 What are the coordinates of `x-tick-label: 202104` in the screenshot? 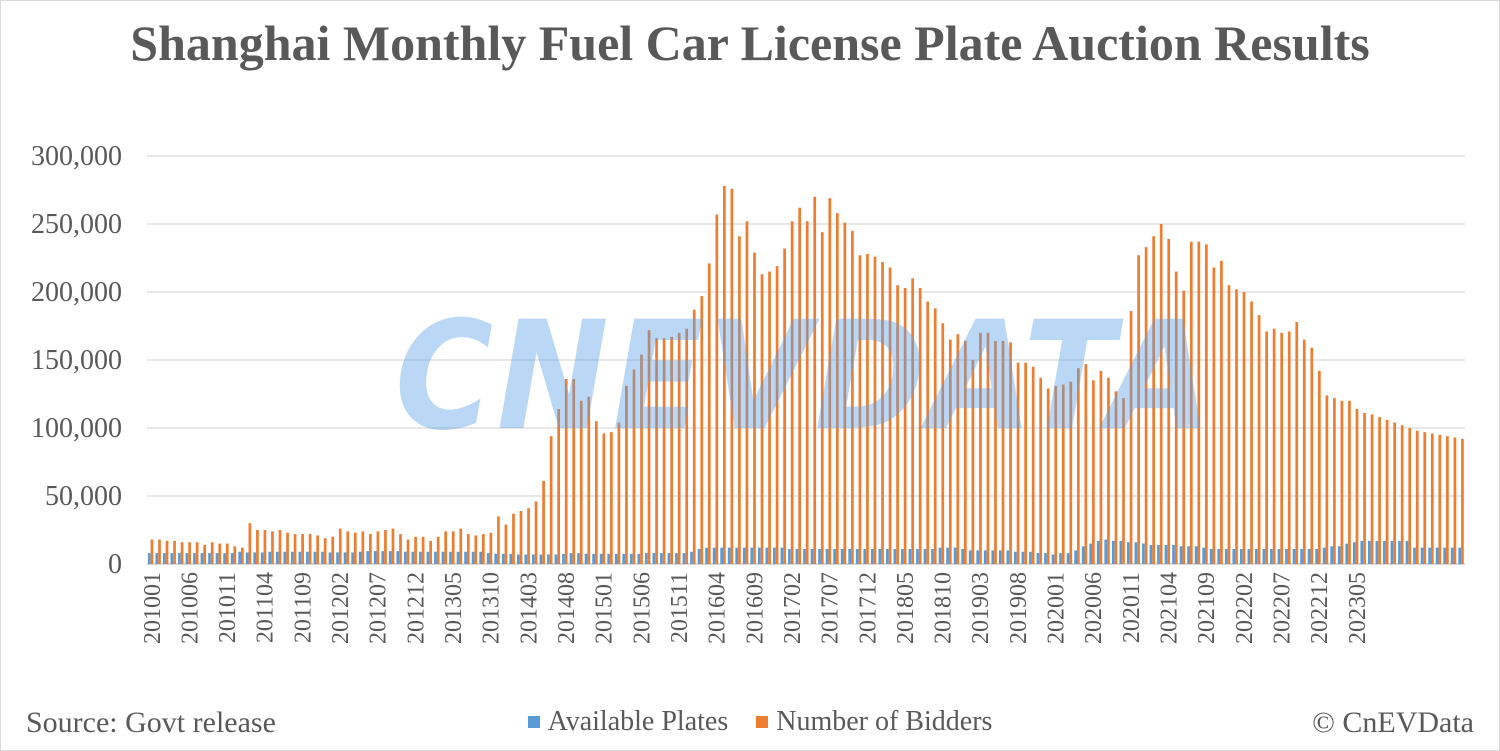 It's located at (1170, 608).